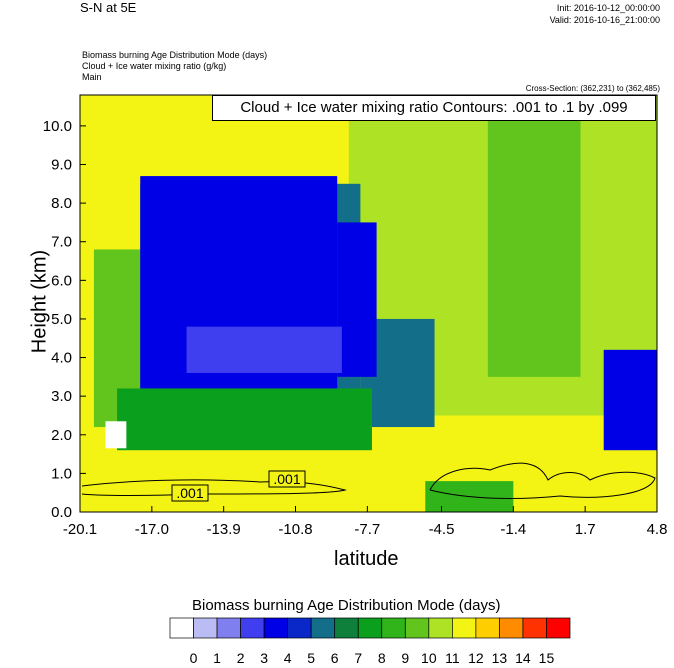 The image size is (674, 668). Describe the element at coordinates (57, 126) in the screenshot. I see `y-tick-label: 10.0` at that location.